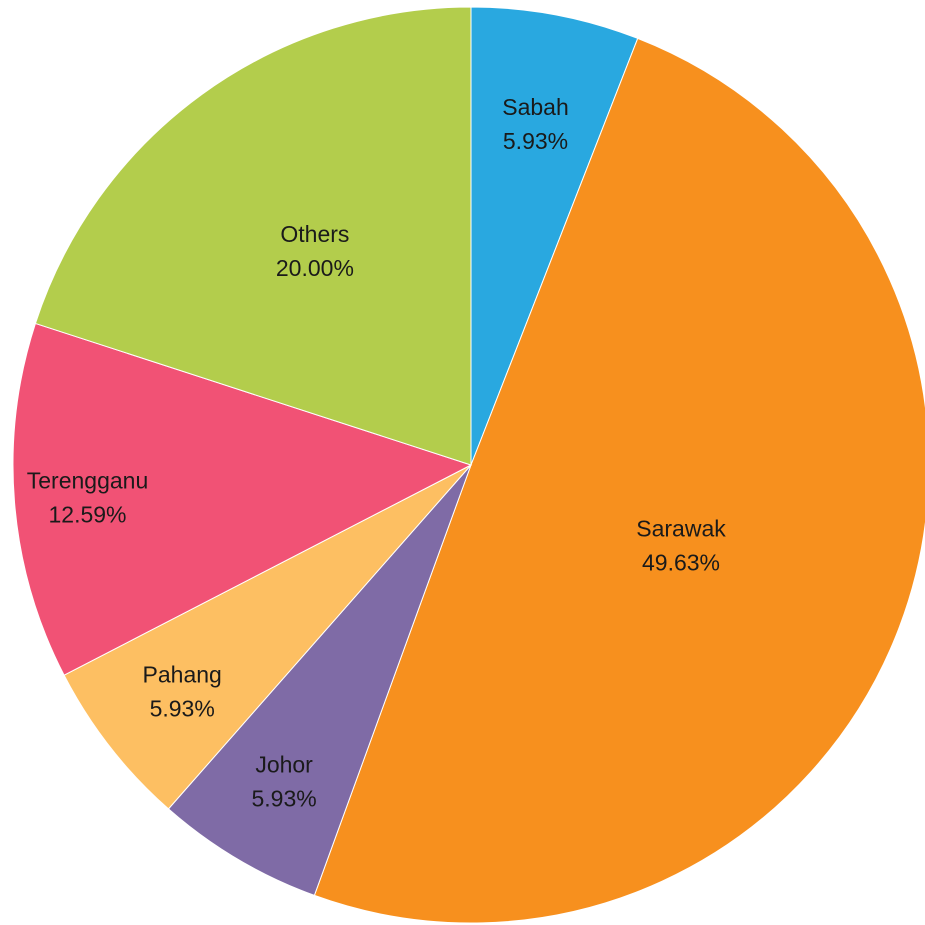 This screenshot has width=925, height=925. Describe the element at coordinates (314, 234) in the screenshot. I see `slice-label-name-others: Others` at that location.